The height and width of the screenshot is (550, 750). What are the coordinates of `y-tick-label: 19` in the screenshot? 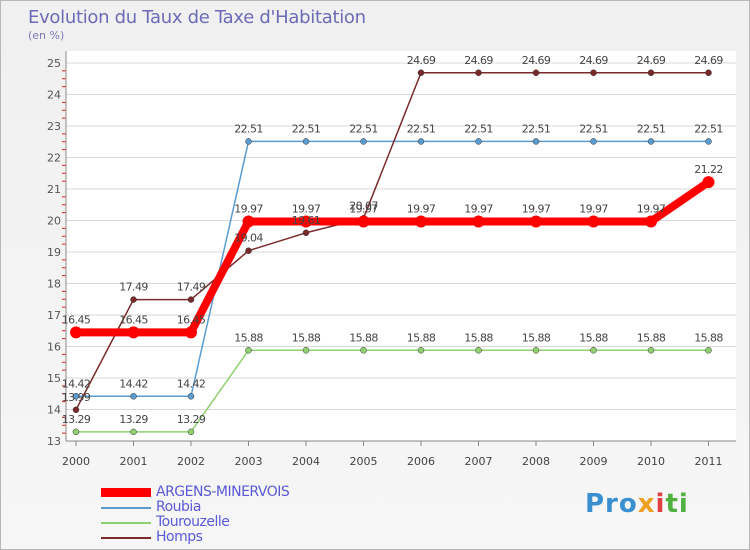 It's located at (54, 252).